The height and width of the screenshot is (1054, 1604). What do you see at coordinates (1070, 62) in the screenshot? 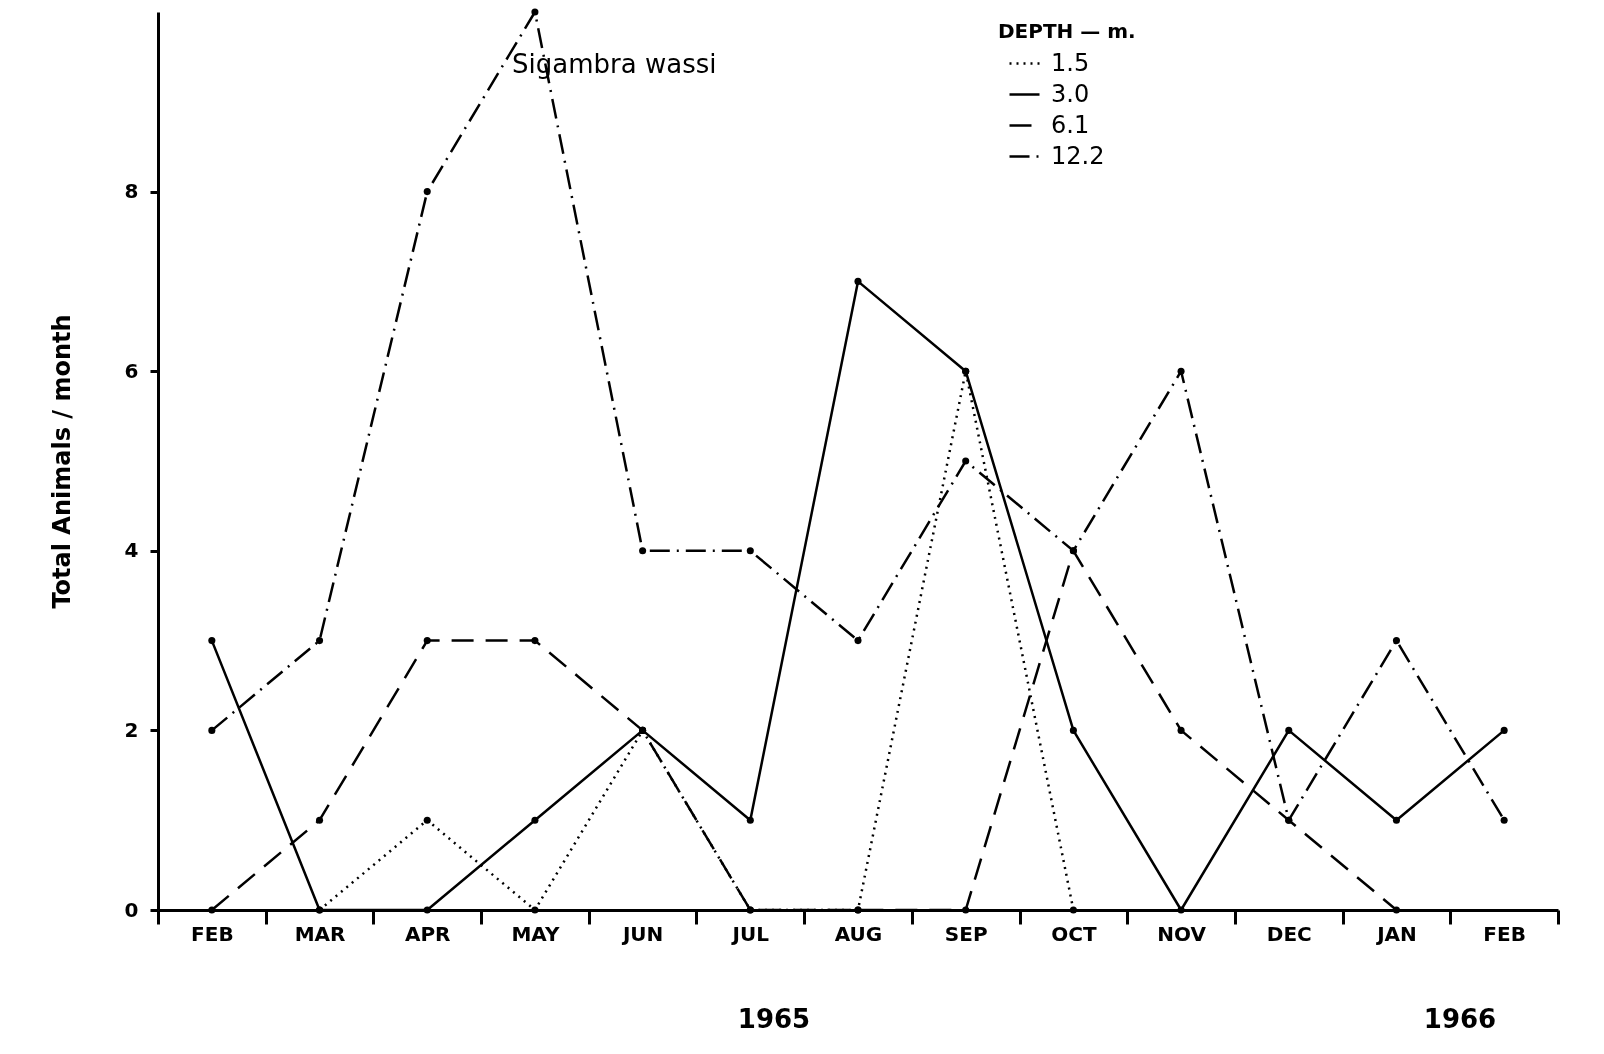
I see `legend-label: 1.5` at bounding box center [1070, 62].